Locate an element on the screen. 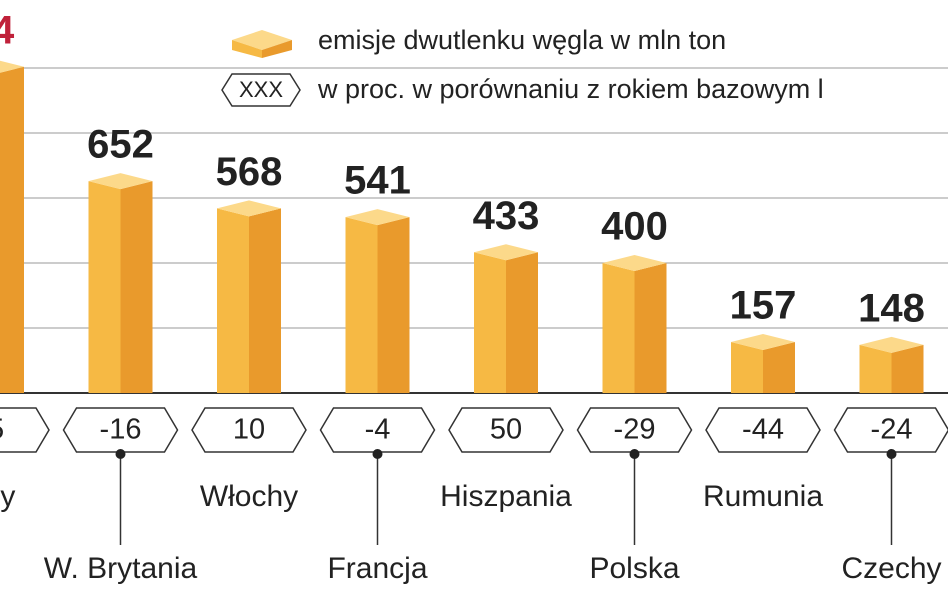 The height and width of the screenshot is (598, 948). legend-badge-text: XXX is located at coordinates (261, 89).